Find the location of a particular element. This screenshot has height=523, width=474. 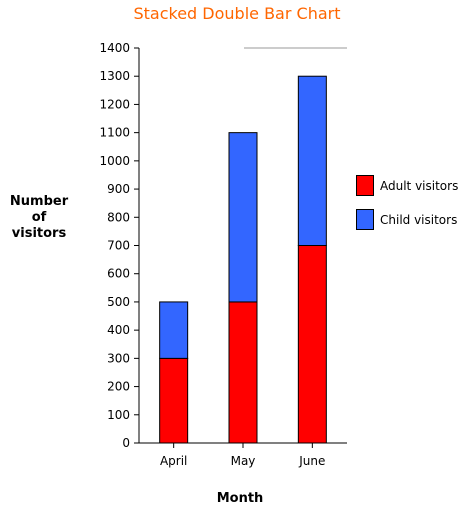

legend-label-child: Child visitors is located at coordinates (419, 219).